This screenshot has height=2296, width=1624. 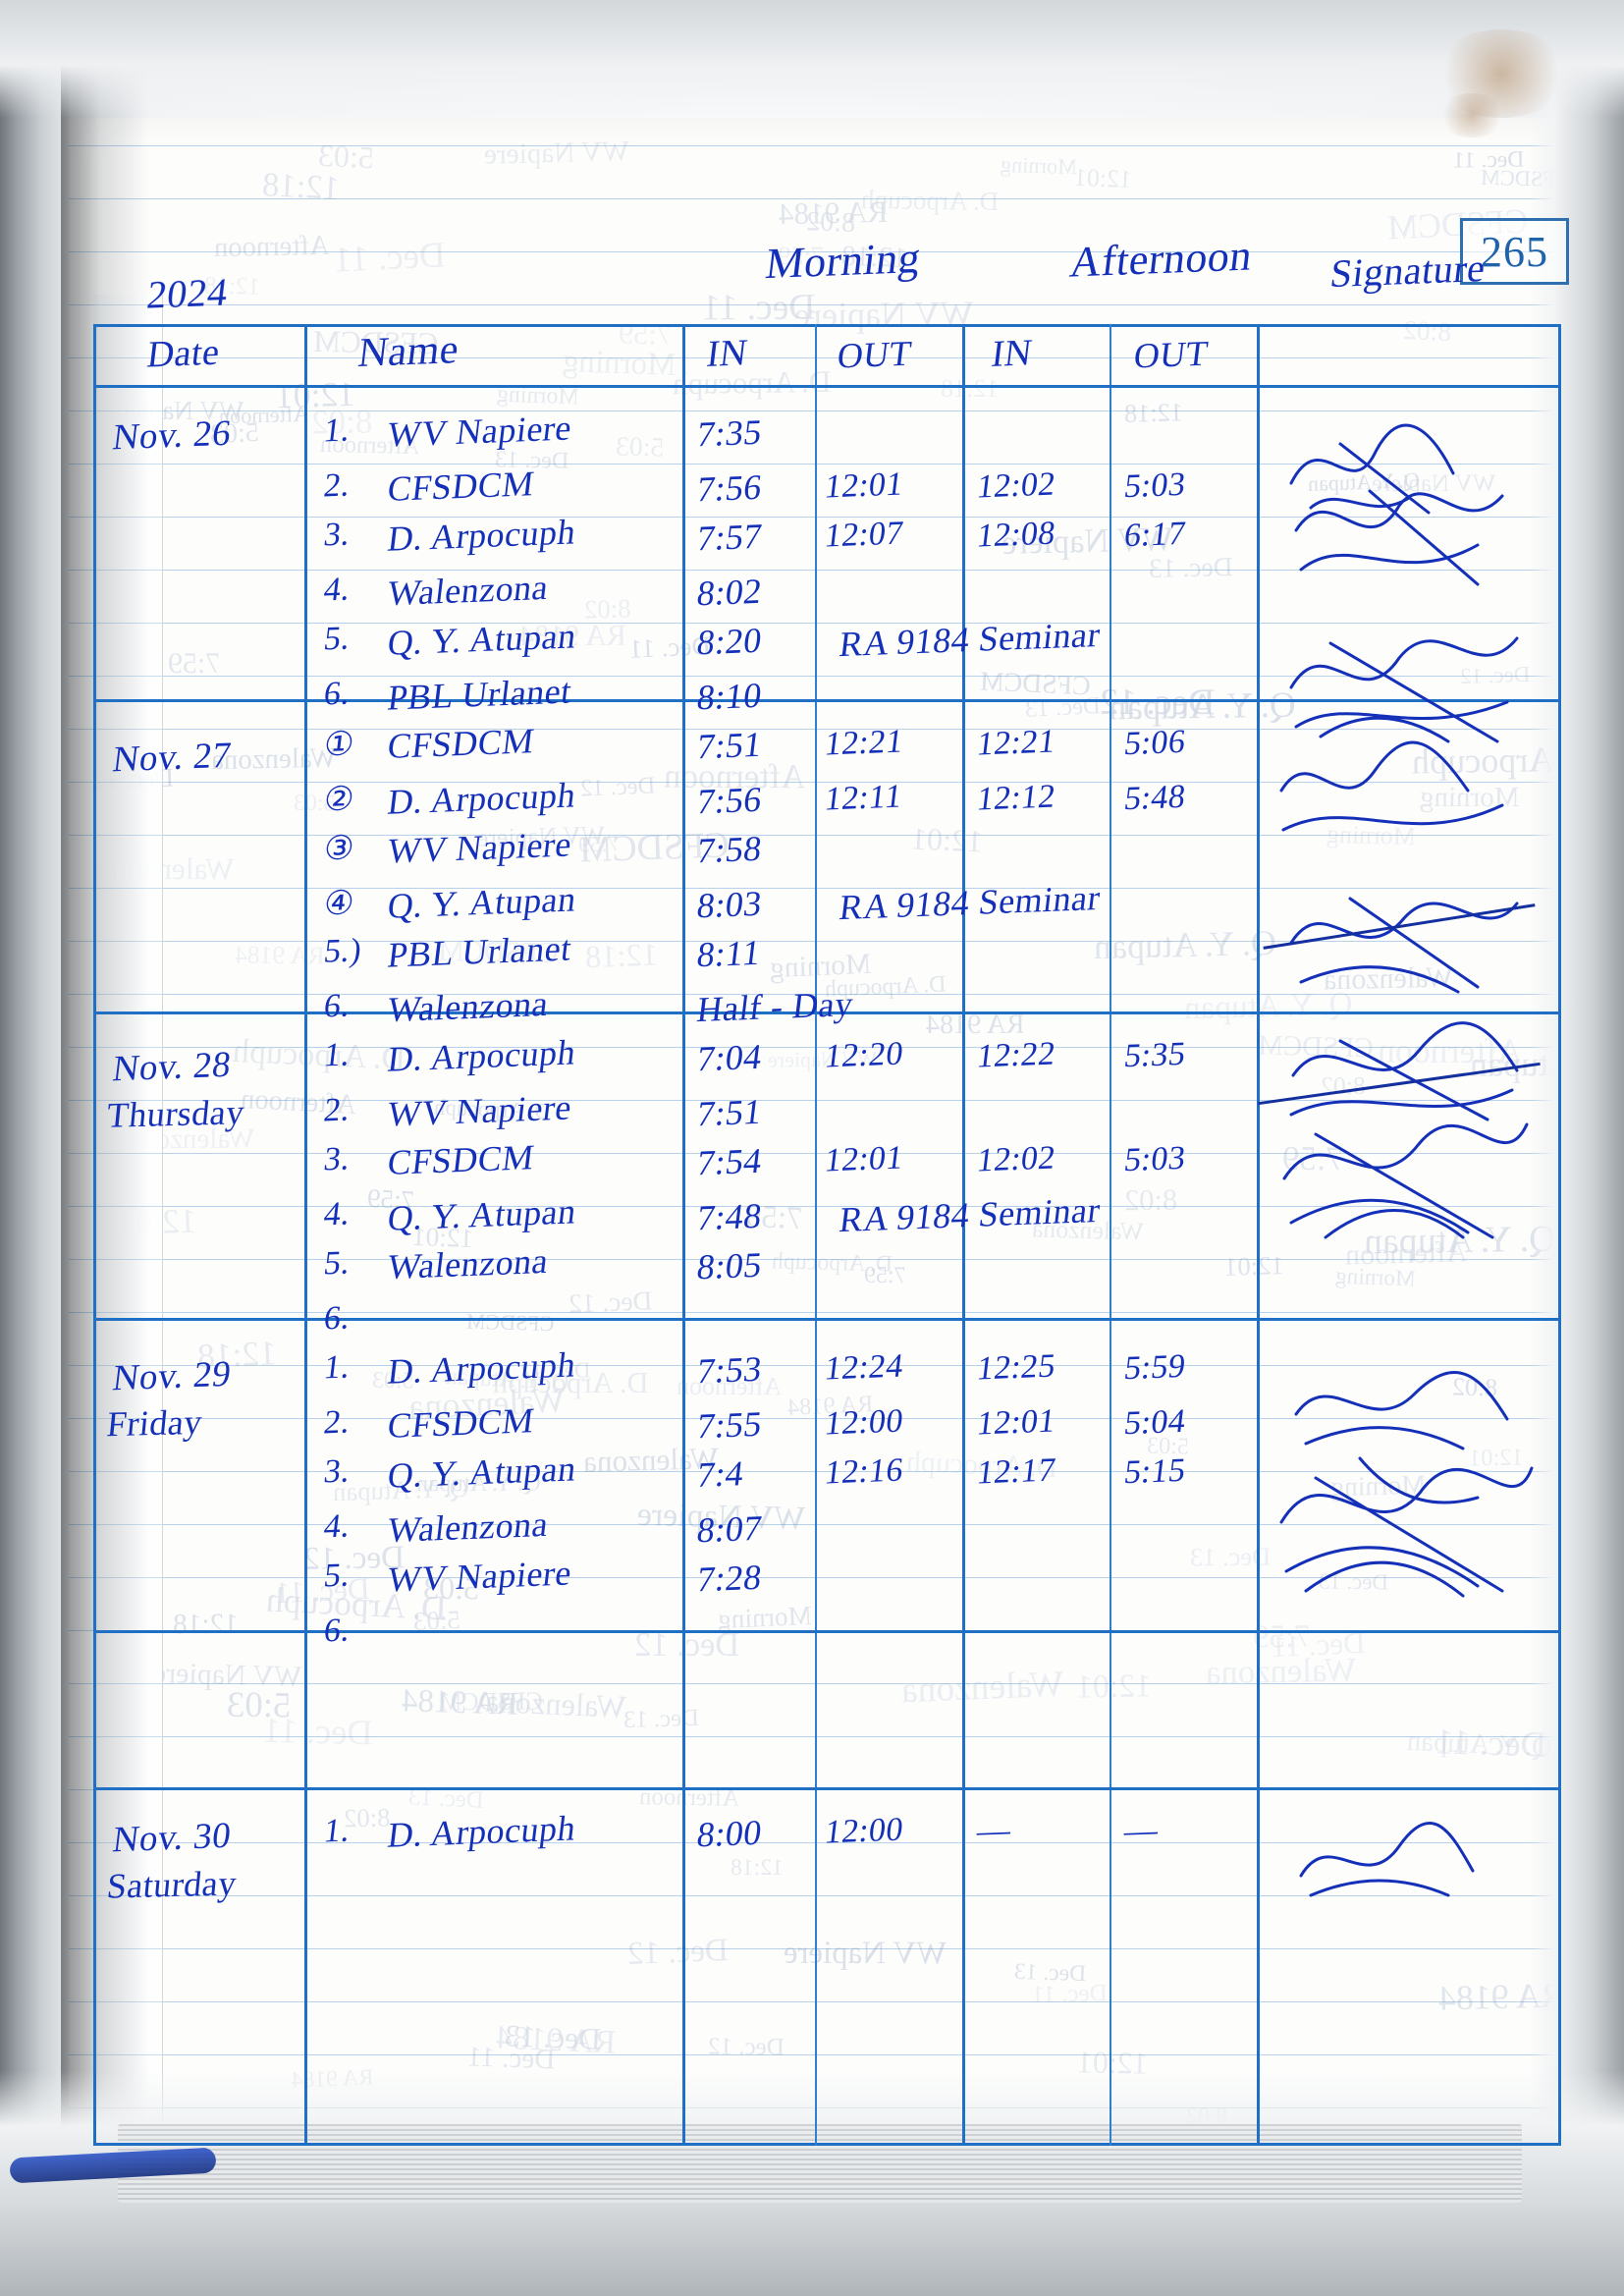 What do you see at coordinates (1016, 1422) in the screenshot?
I see `time-in-afternoon: 12:01` at bounding box center [1016, 1422].